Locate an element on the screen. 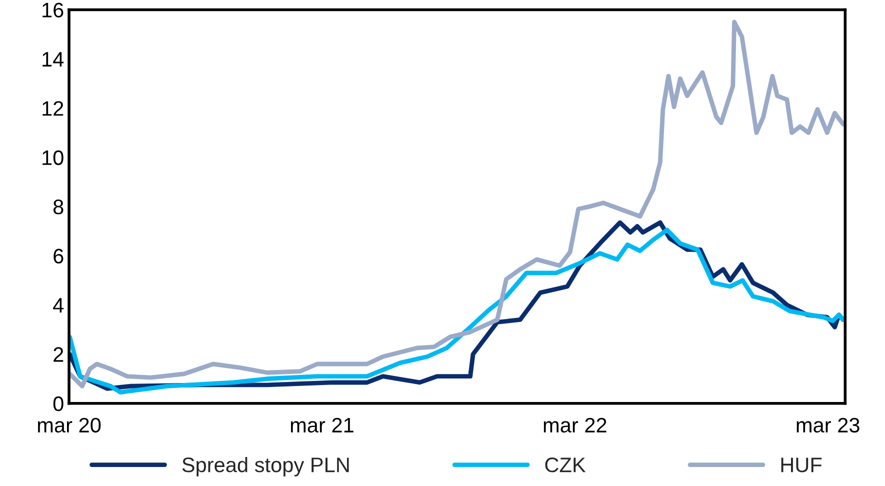  y-tick-label: 16 is located at coordinates (53, 10).